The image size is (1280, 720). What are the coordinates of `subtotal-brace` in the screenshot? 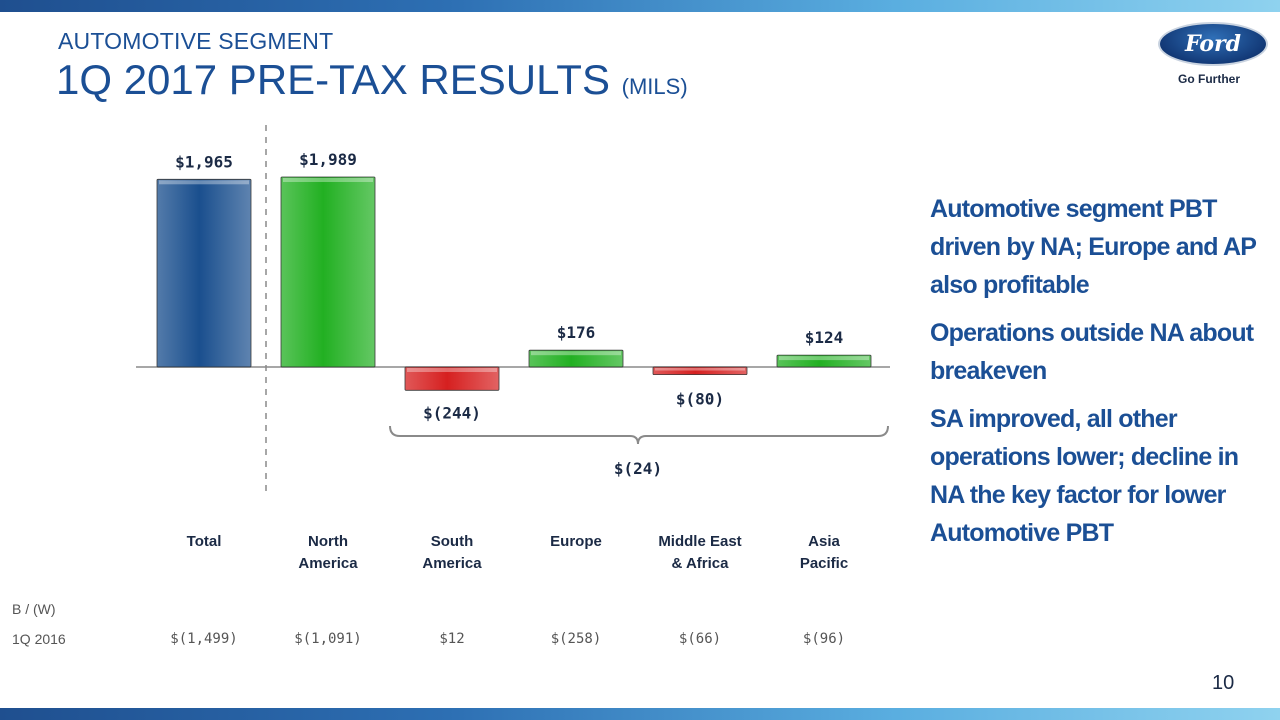 It's located at (639, 435).